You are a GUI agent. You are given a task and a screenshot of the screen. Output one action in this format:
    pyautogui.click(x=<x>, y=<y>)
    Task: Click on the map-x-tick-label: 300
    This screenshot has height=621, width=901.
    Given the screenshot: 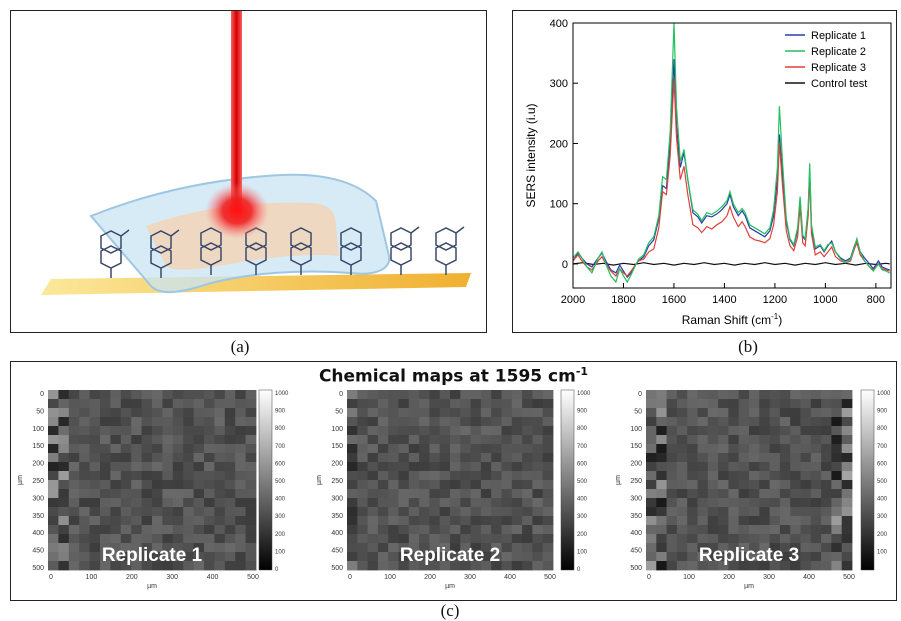 What is the action you would take?
    pyautogui.click(x=470, y=577)
    